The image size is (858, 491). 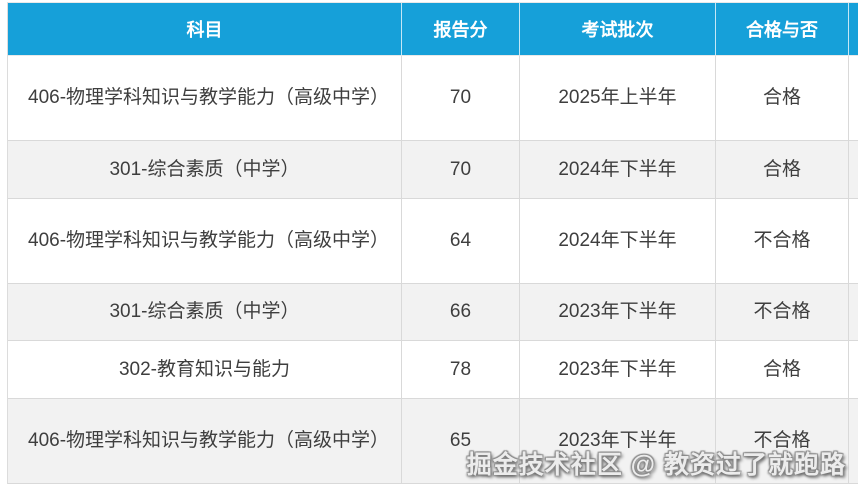 What do you see at coordinates (461, 29) in the screenshot?
I see `col-header-score: 报告分` at bounding box center [461, 29].